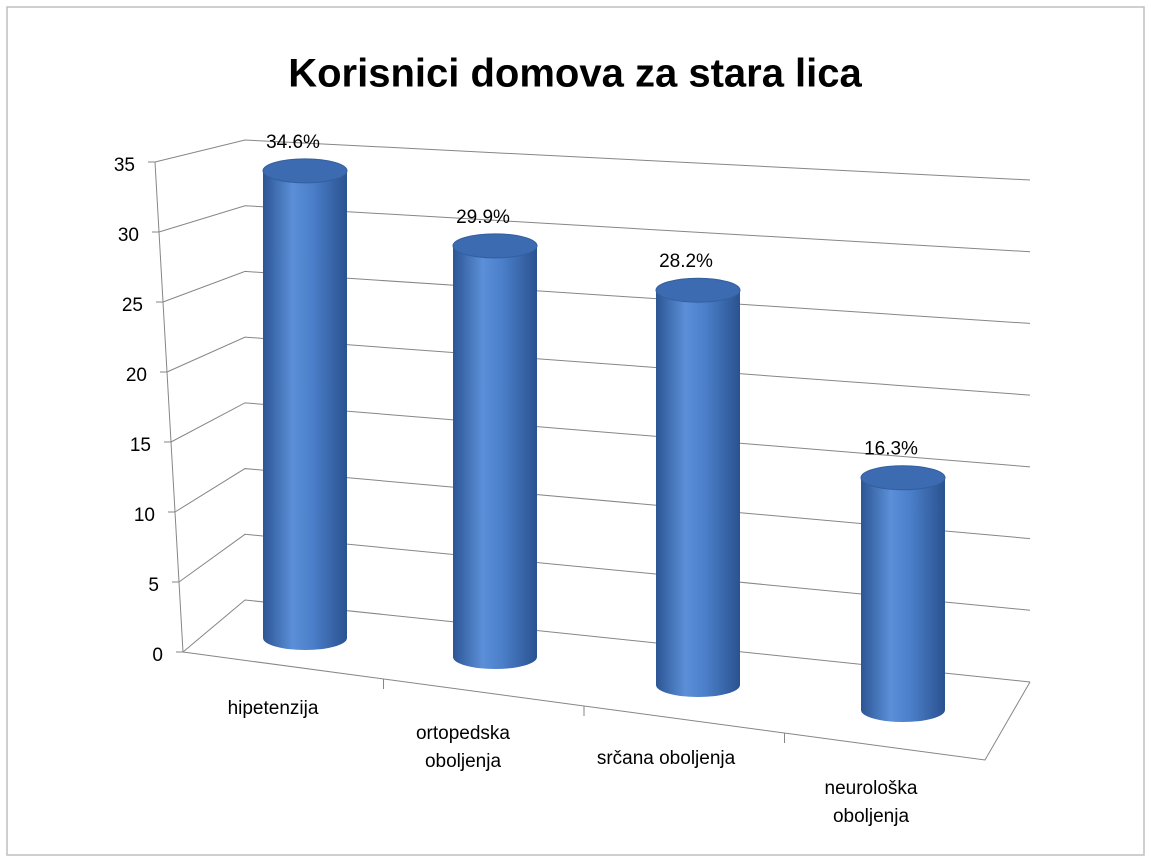 Image resolution: width=1151 pixels, height=862 pixels. I want to click on y-axis, so click(169, 407).